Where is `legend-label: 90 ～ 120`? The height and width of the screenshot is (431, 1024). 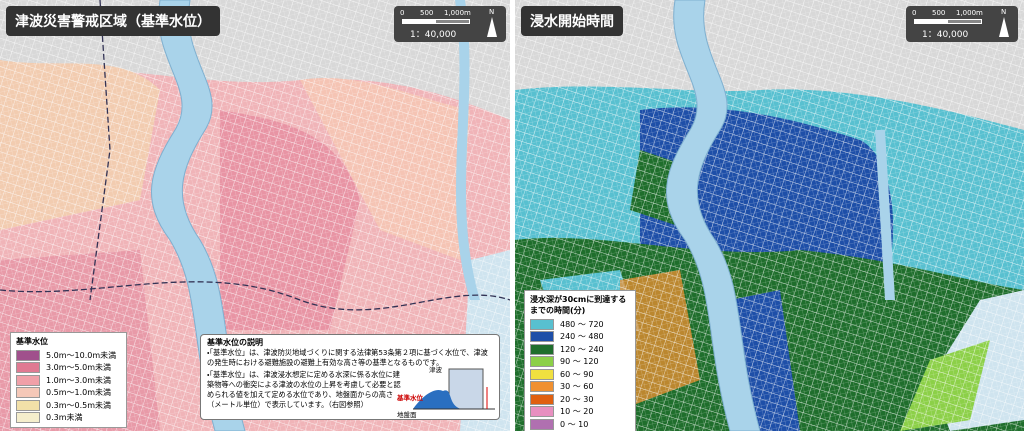
legend-label: 90 ～ 120 is located at coordinates (579, 362).